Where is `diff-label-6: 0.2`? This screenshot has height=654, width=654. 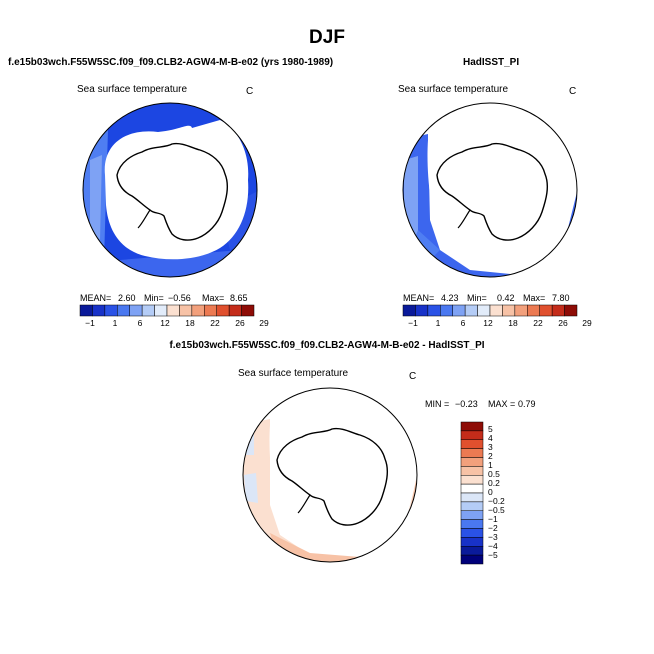
diff-label-6: 0.2 is located at coordinates (494, 483).